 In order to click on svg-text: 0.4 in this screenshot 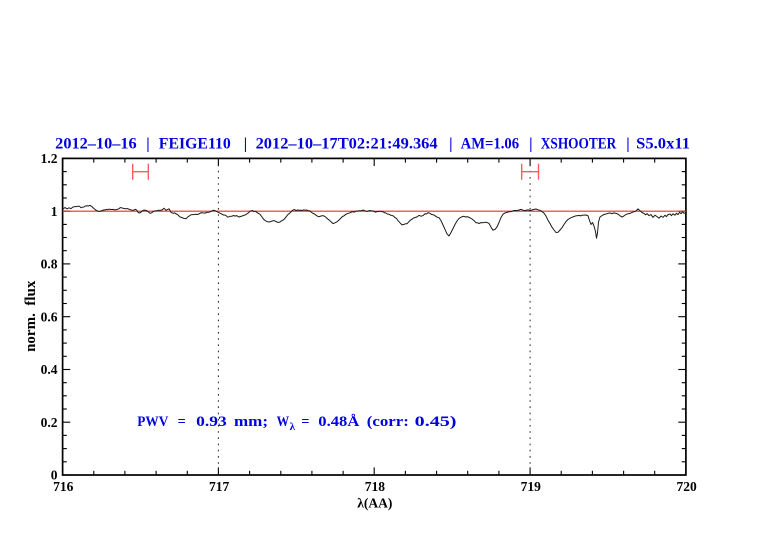, I will do `click(49, 369)`.